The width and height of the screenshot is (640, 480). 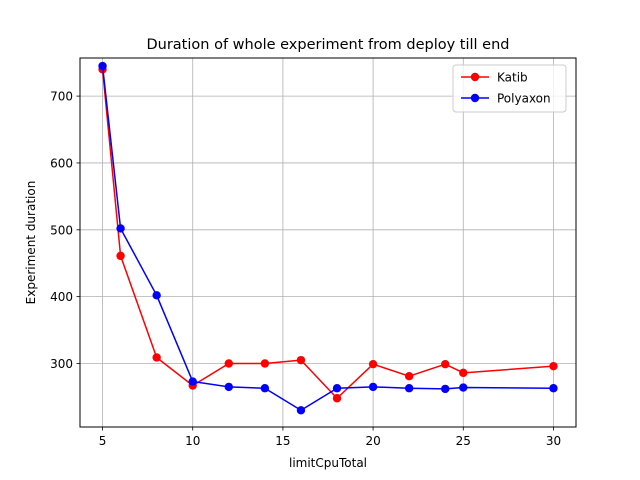 I want to click on x-tick-label: 5, so click(x=103, y=441).